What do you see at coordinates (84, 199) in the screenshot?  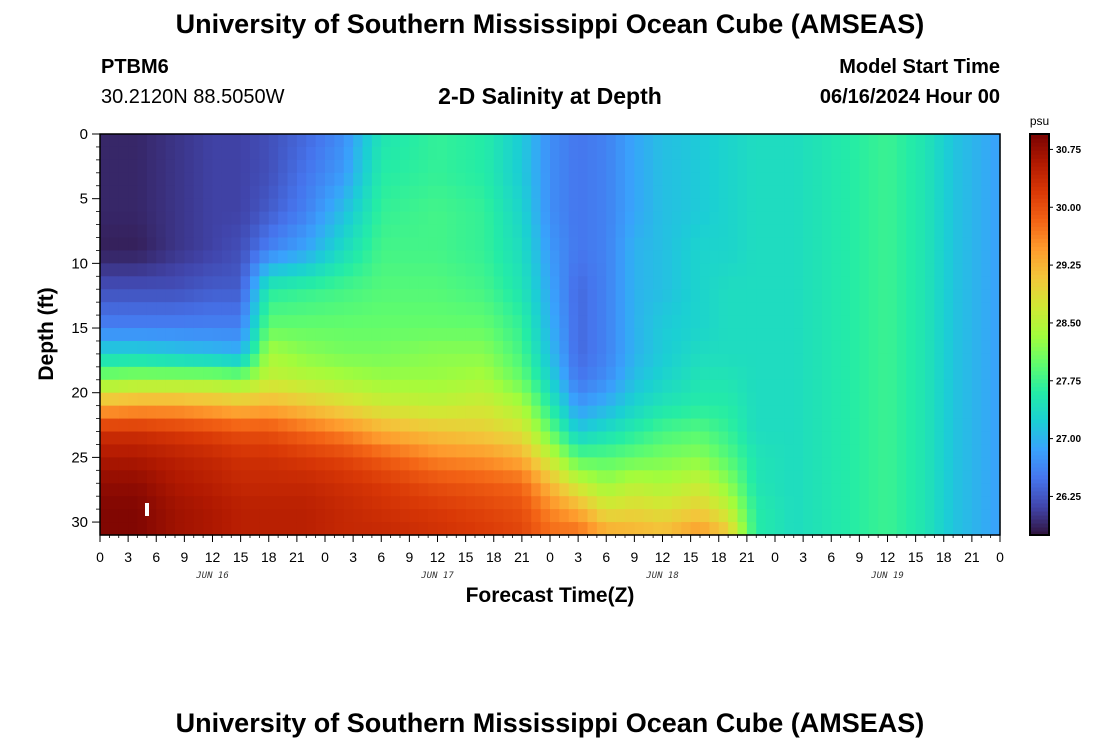 I see `y-tick-label: 5` at bounding box center [84, 199].